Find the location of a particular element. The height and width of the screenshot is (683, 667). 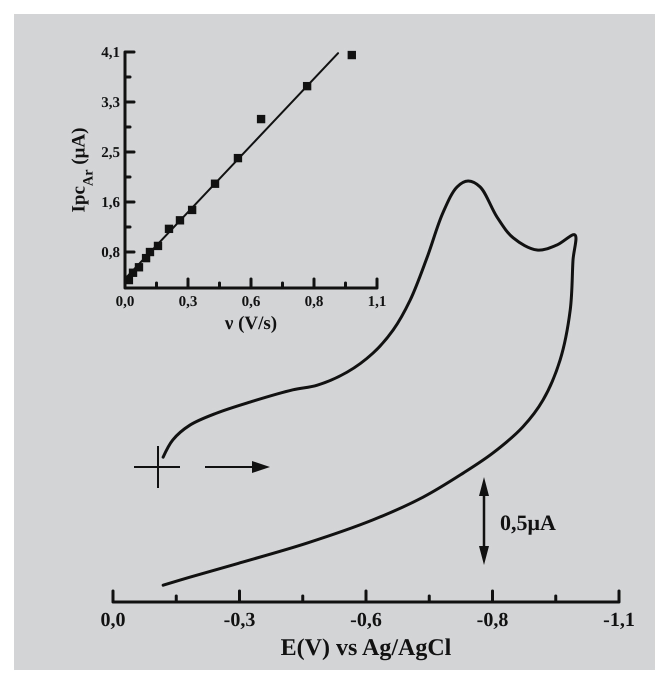

y-tick-label: 4,1 is located at coordinates (110, 52).